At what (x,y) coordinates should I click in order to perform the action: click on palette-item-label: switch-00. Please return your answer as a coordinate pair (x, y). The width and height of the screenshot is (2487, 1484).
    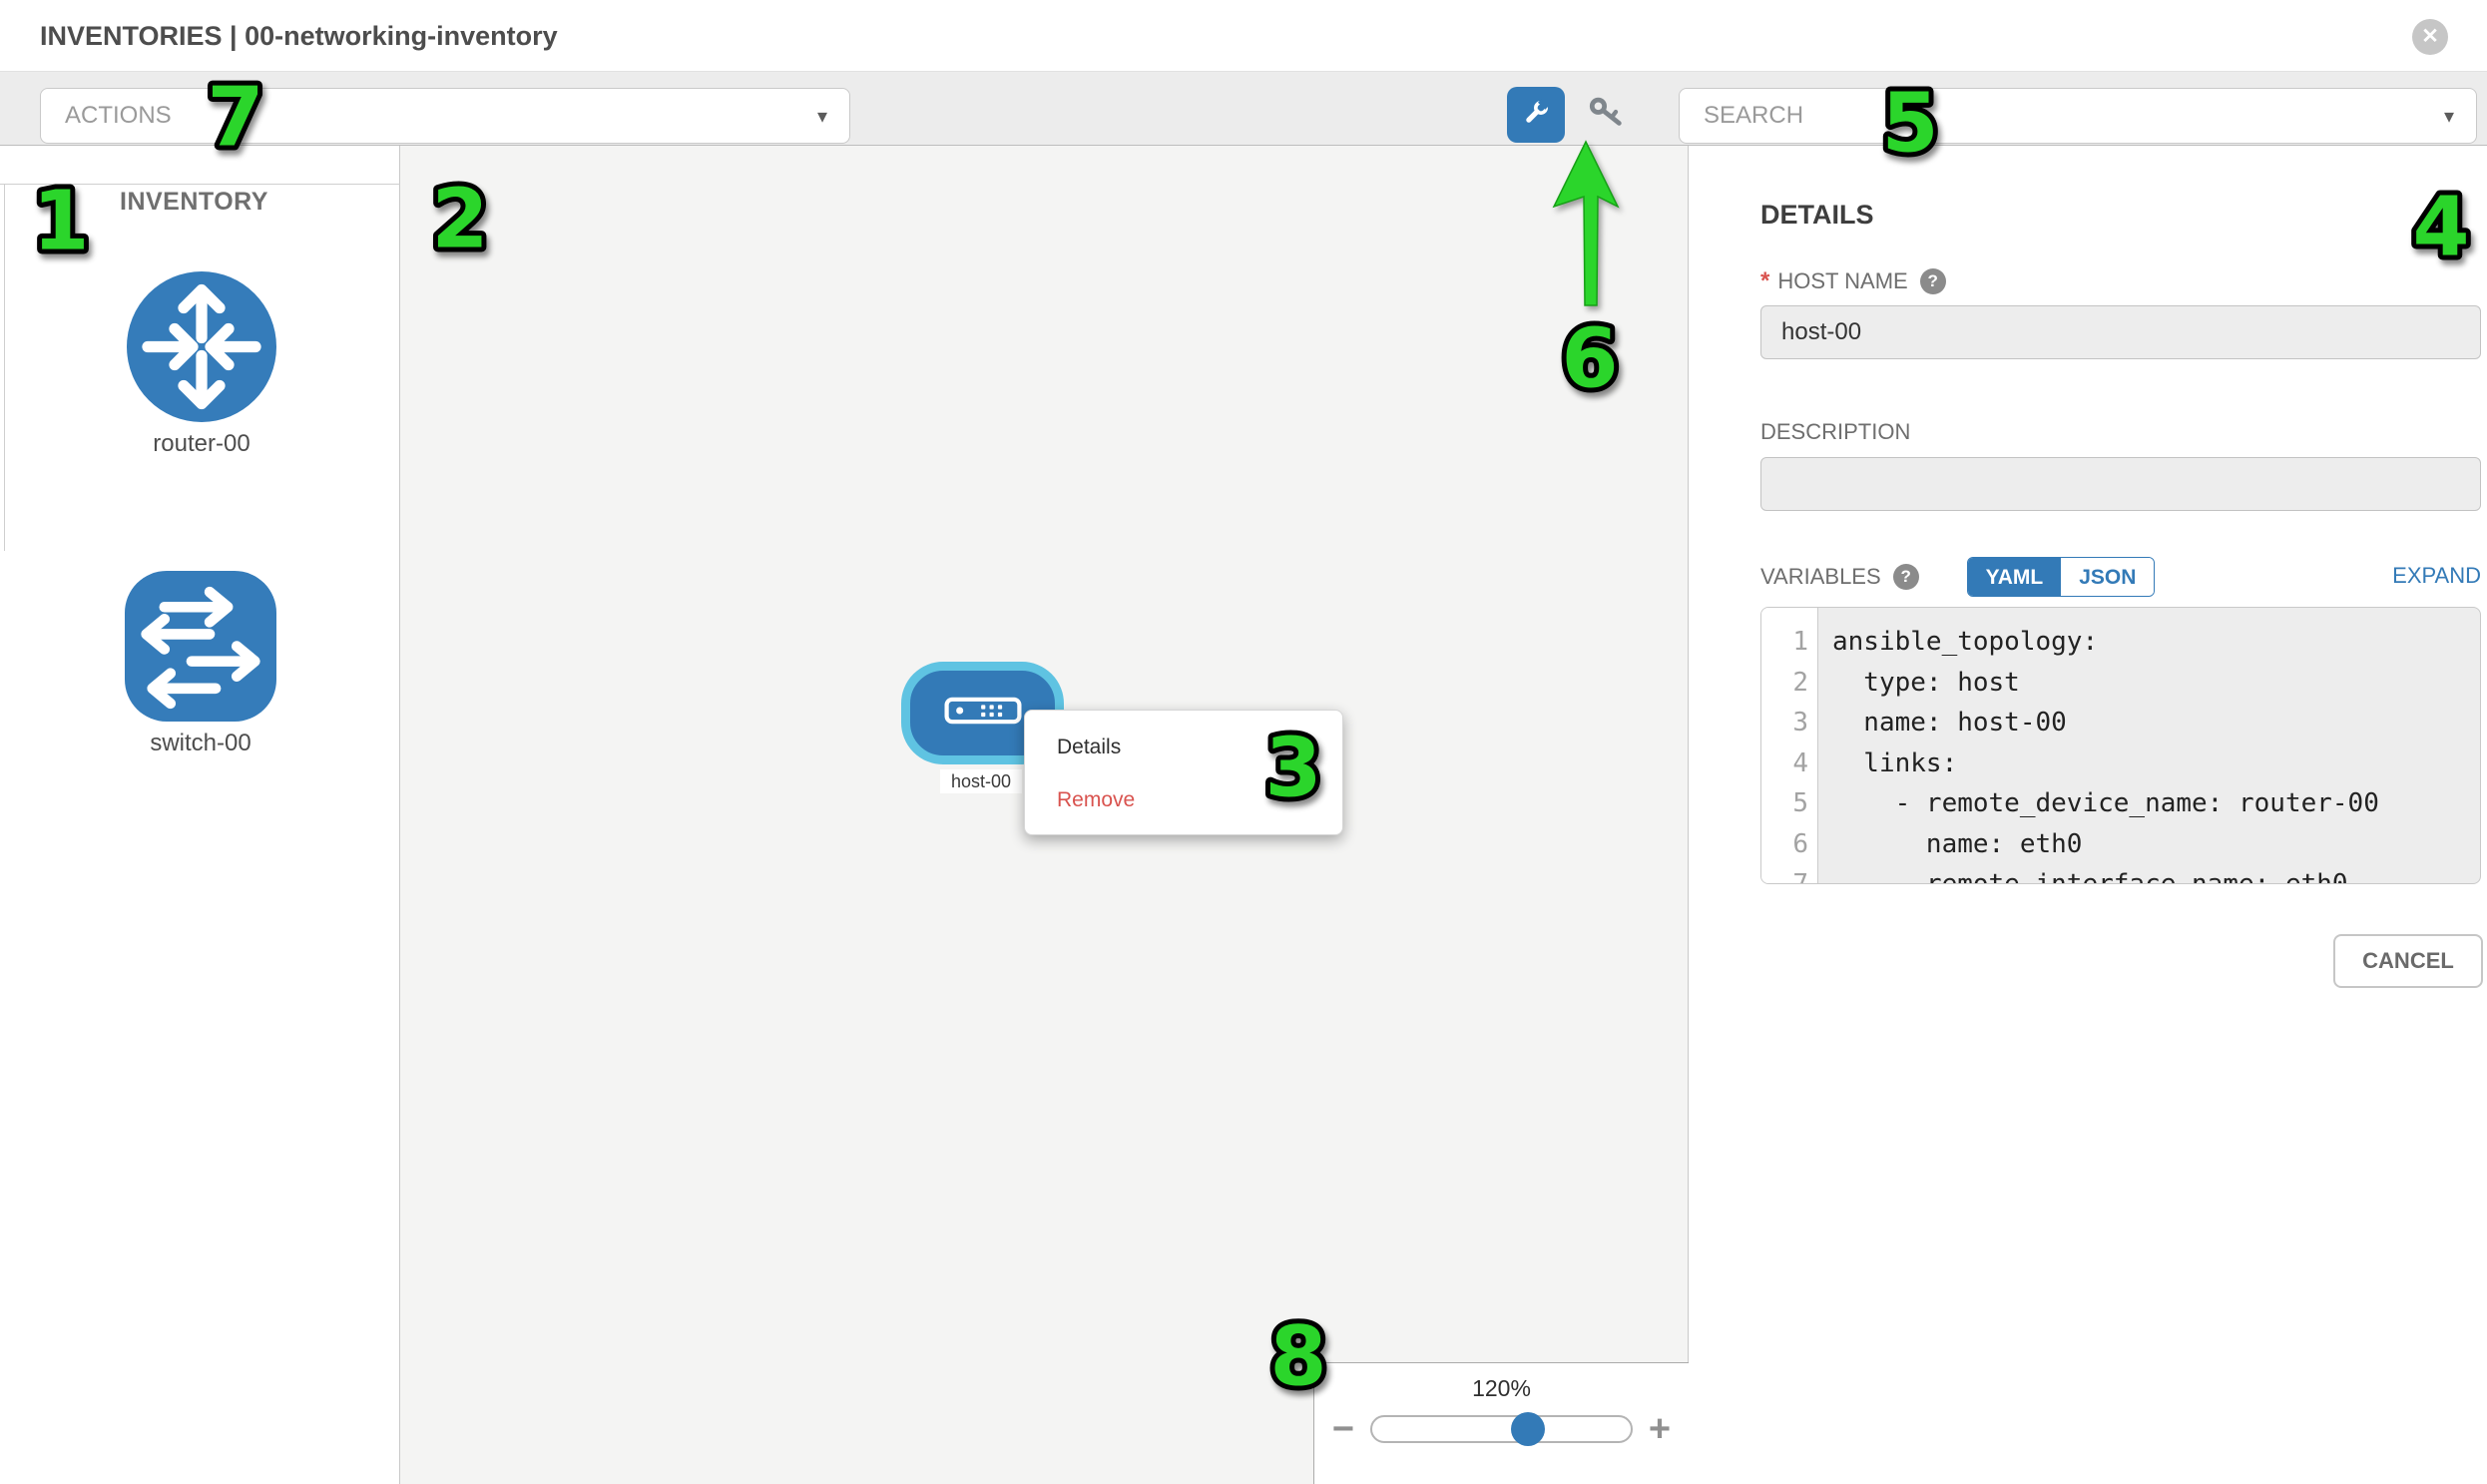
    Looking at the image, I should click on (200, 743).